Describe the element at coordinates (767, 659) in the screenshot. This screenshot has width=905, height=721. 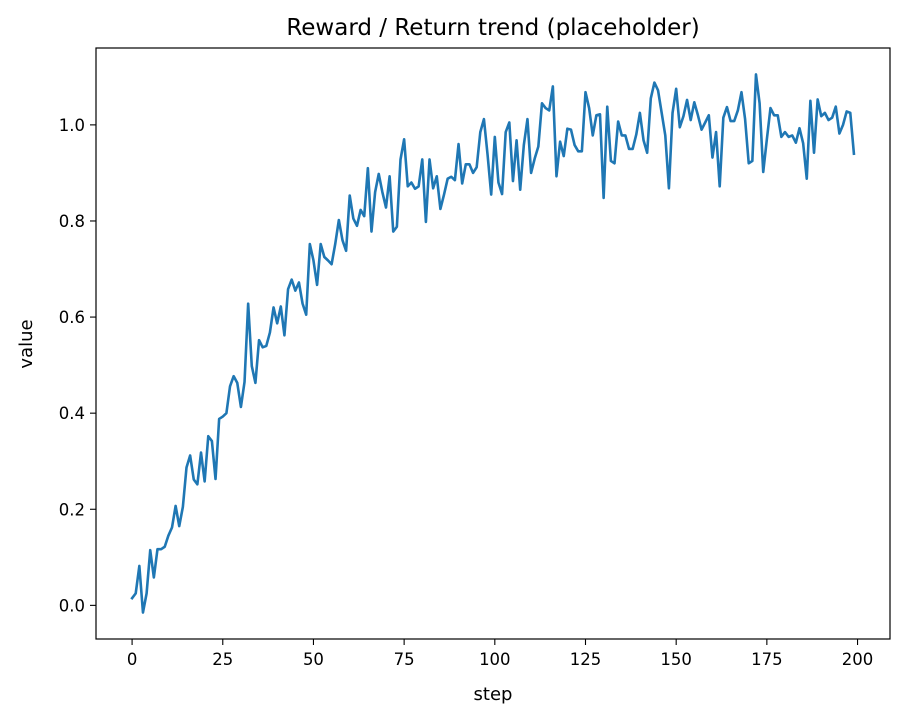
I see `x-tick-label: 175` at that location.